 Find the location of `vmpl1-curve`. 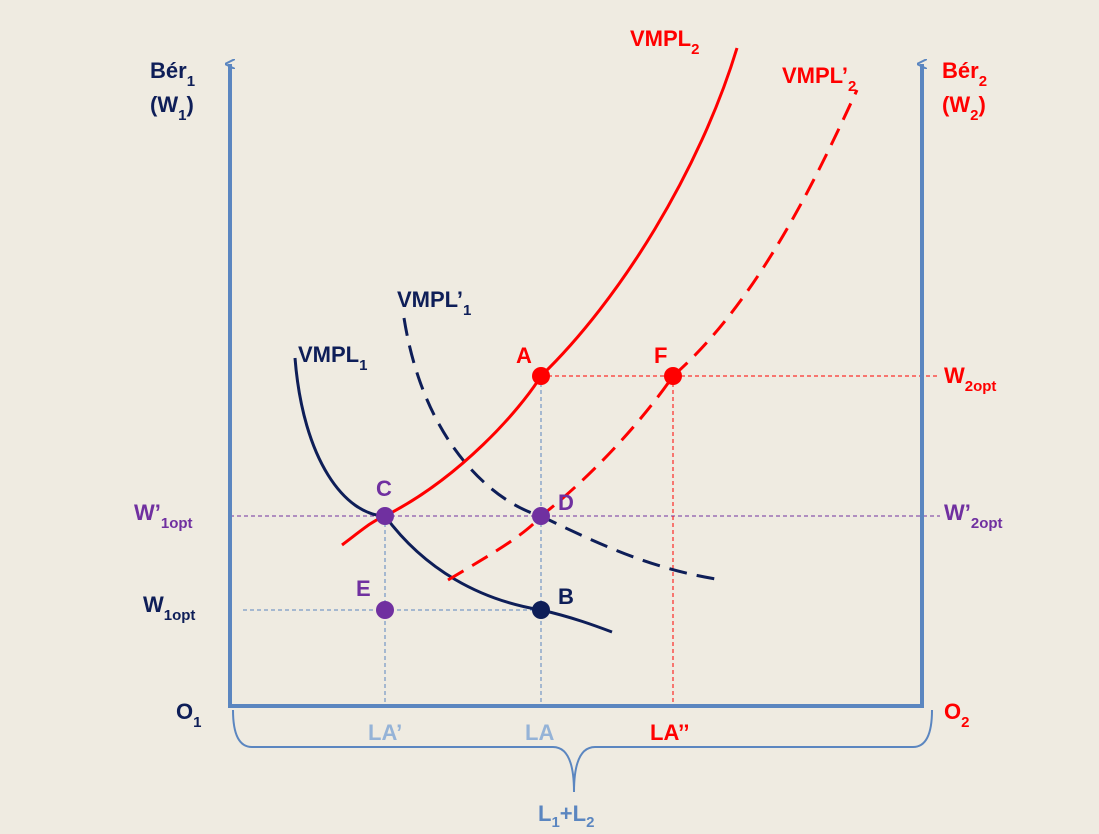

vmpl1-curve is located at coordinates (453, 495).